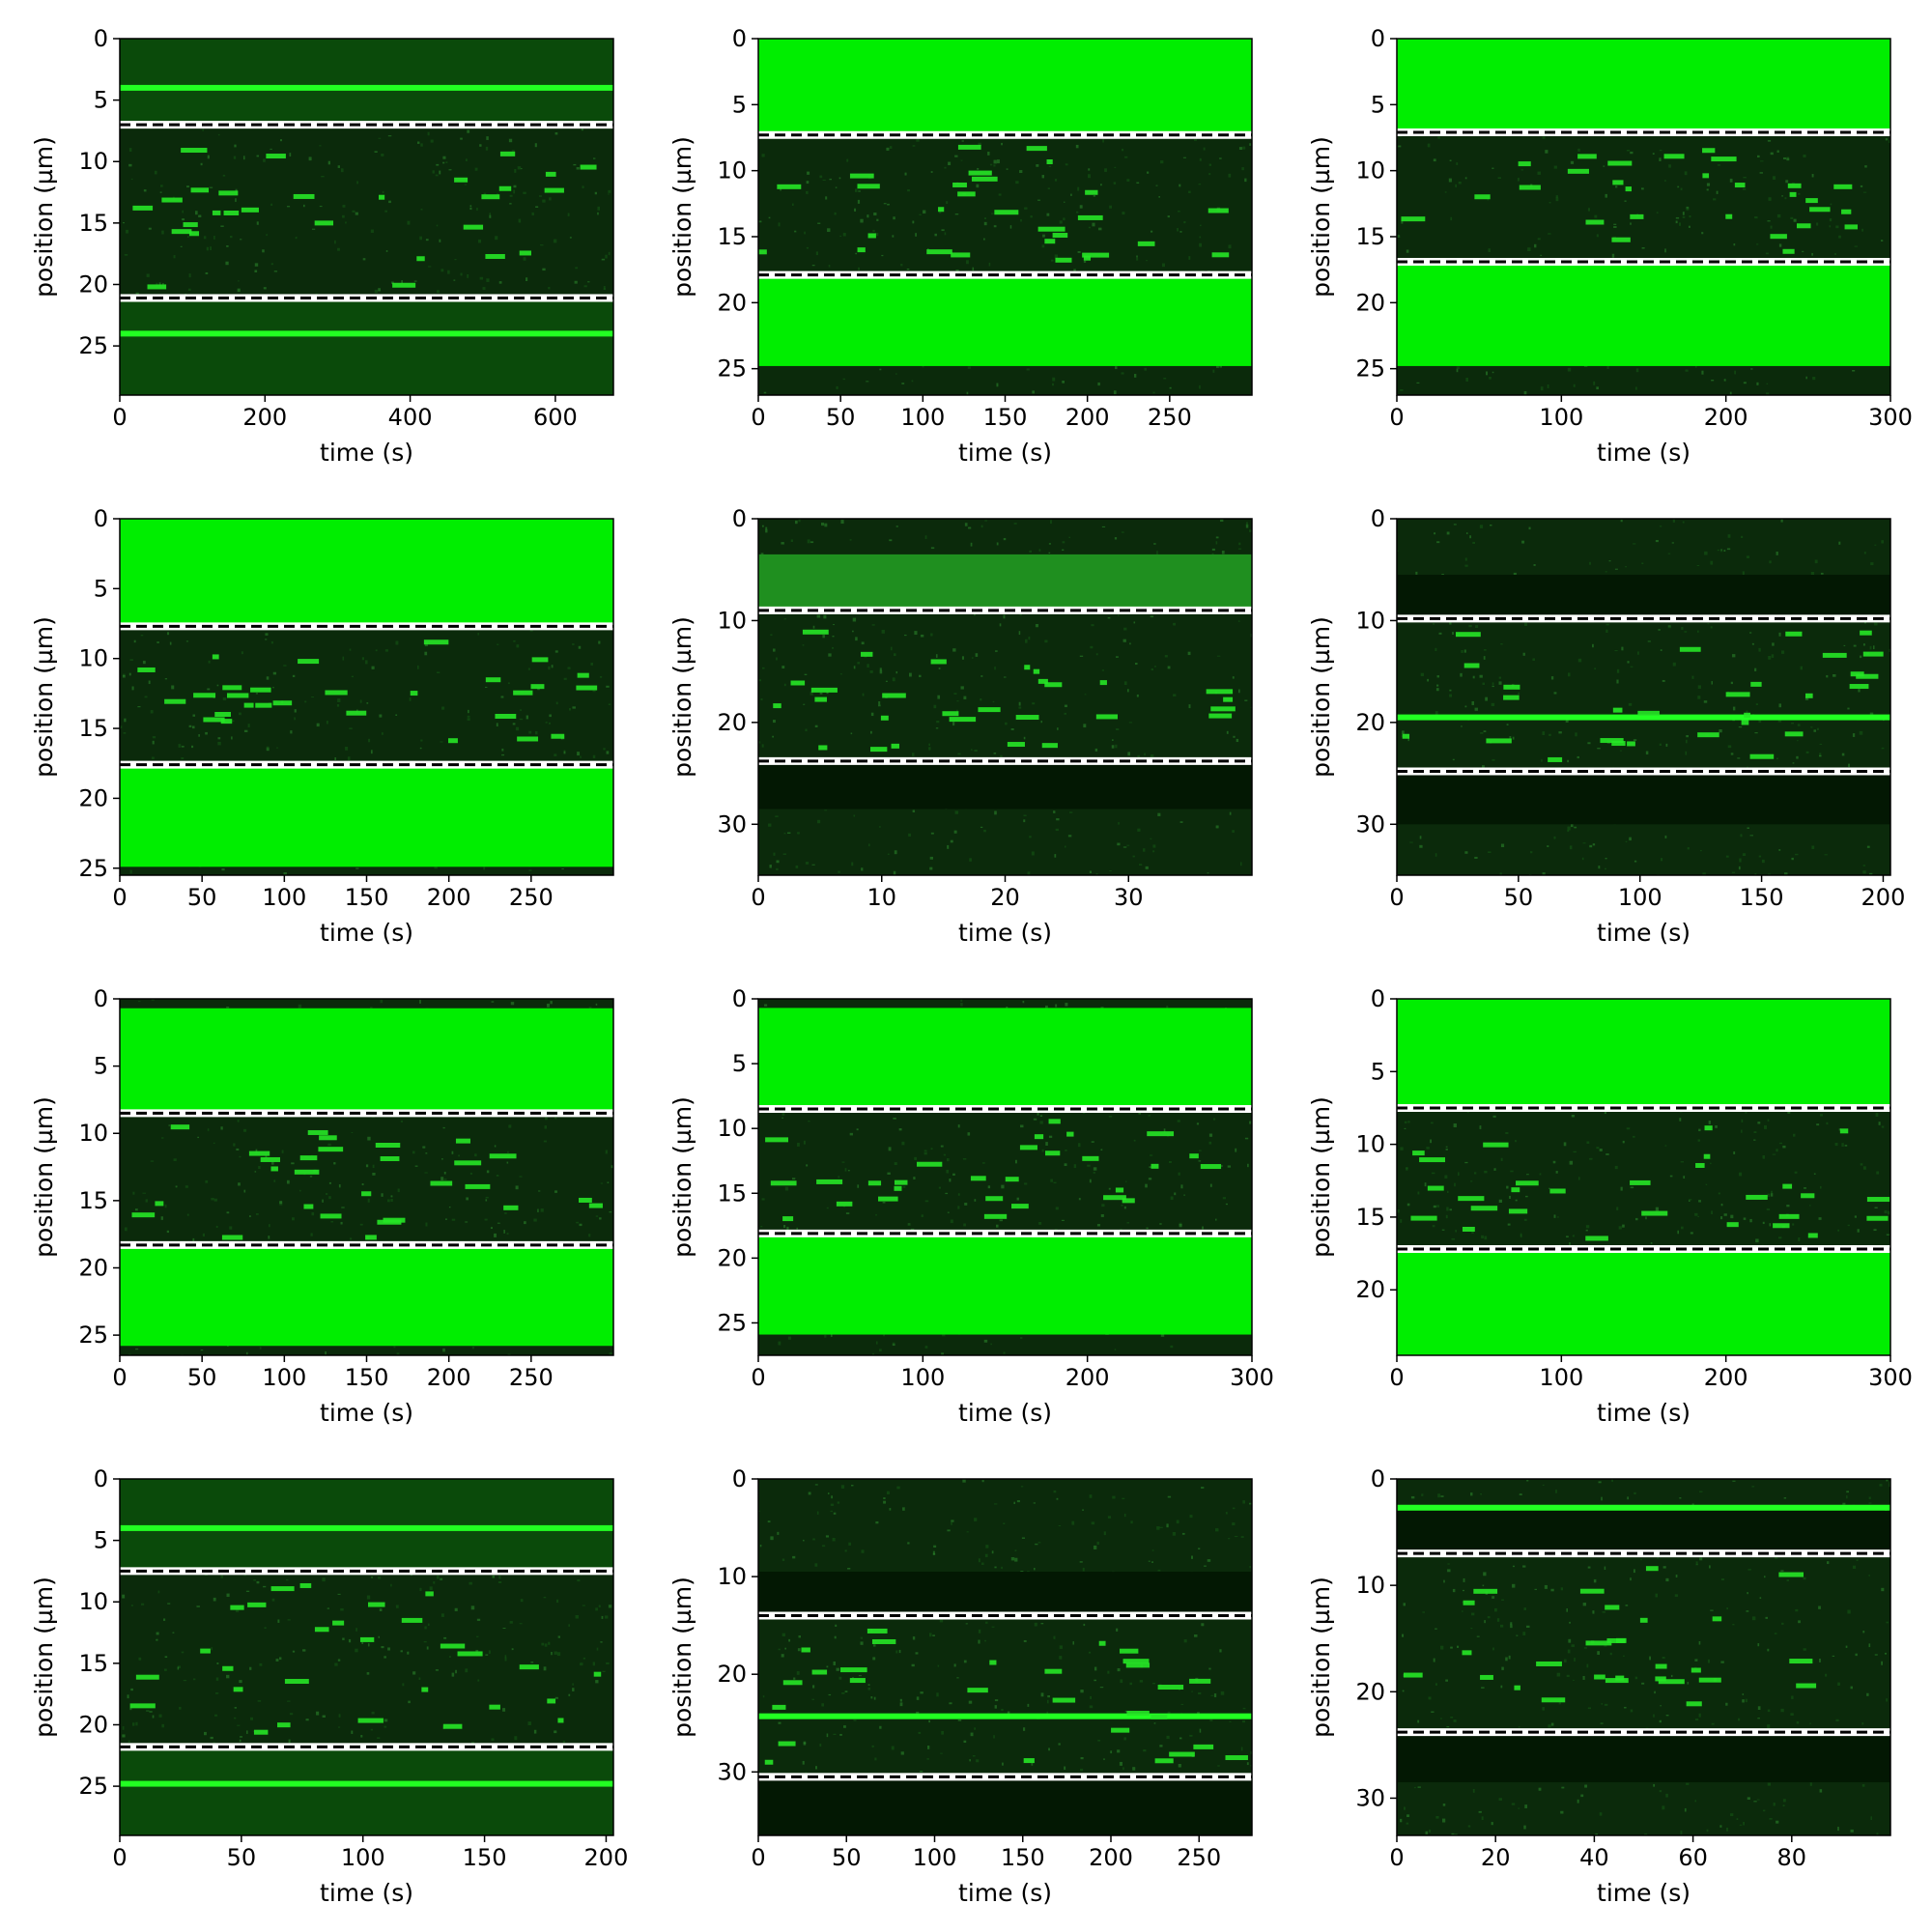 Image resolution: width=1932 pixels, height=1932 pixels. I want to click on bright-trace-line, so click(366, 1527).